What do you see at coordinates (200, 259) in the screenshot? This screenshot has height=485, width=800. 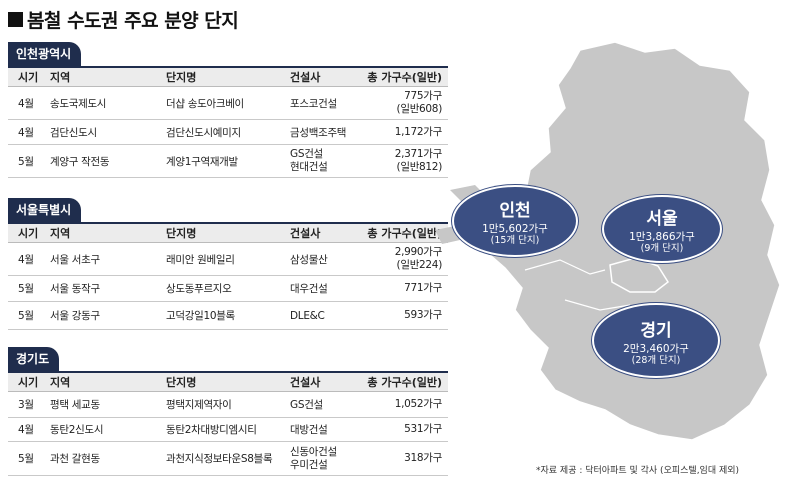 I see `cell-name: 래미안 원베일리` at bounding box center [200, 259].